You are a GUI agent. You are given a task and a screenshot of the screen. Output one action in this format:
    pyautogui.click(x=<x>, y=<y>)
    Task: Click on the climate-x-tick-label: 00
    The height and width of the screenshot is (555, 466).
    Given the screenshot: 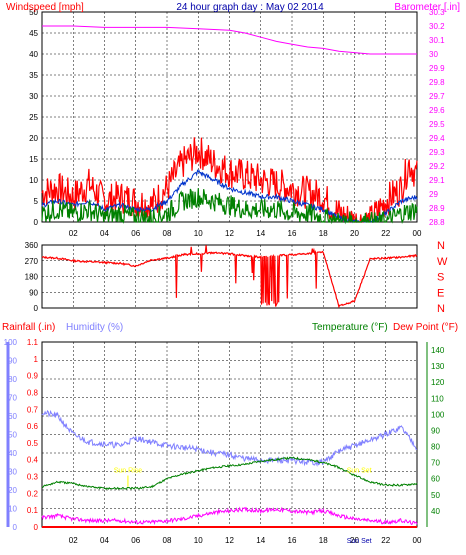 What is the action you would take?
    pyautogui.click(x=417, y=540)
    